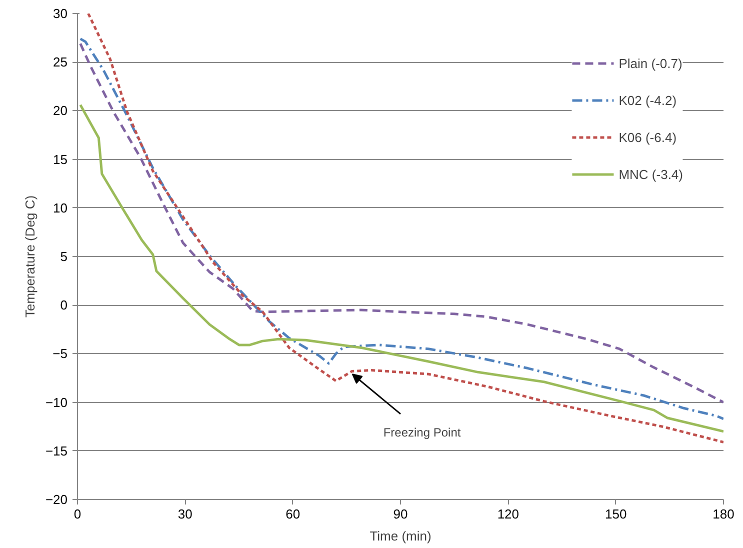 Image resolution: width=743 pixels, height=548 pixels. I want to click on x-tick-label: 120, so click(508, 514).